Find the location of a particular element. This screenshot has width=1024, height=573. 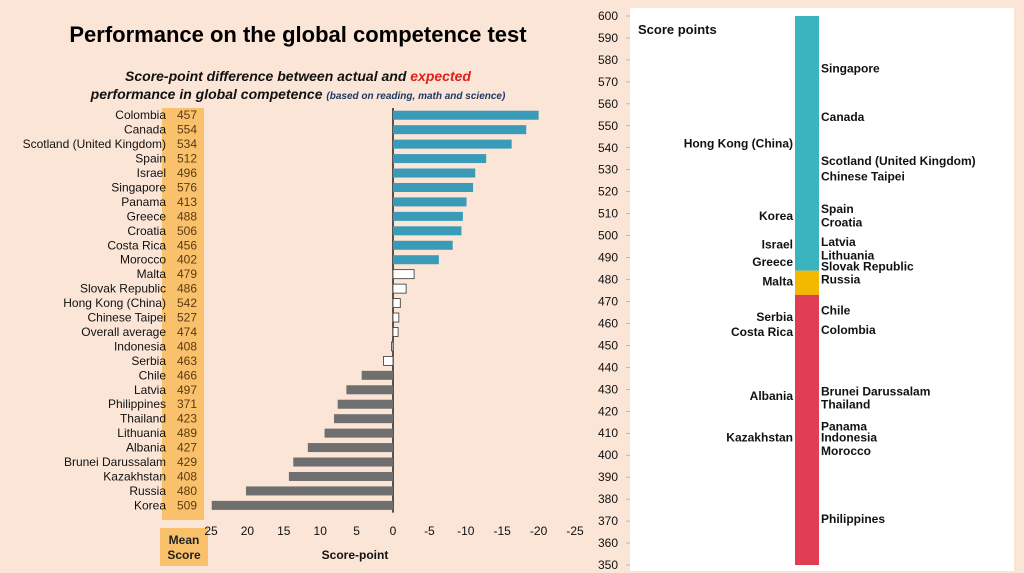

y-tick-label: 480 is located at coordinates (608, 280).